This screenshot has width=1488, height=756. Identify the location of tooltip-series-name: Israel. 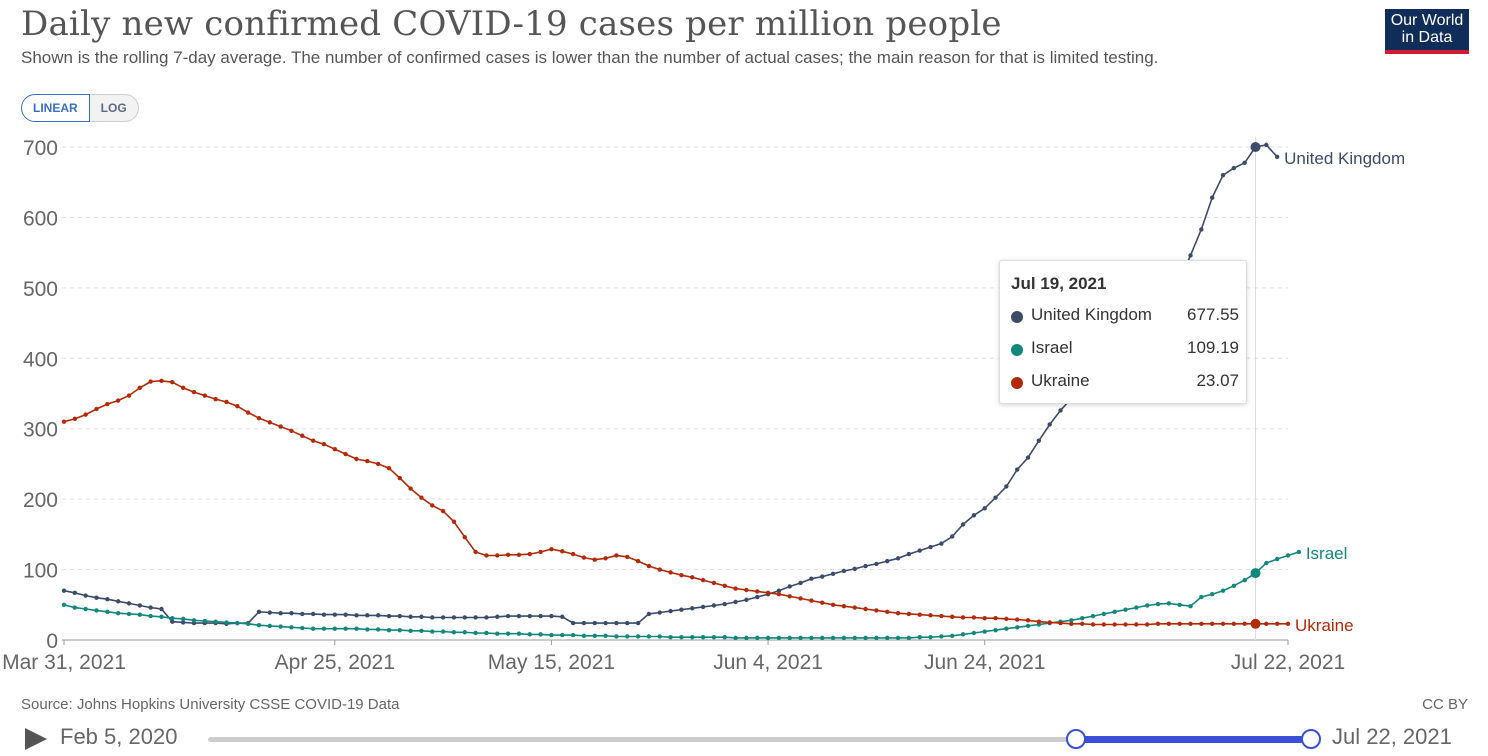
(1052, 347).